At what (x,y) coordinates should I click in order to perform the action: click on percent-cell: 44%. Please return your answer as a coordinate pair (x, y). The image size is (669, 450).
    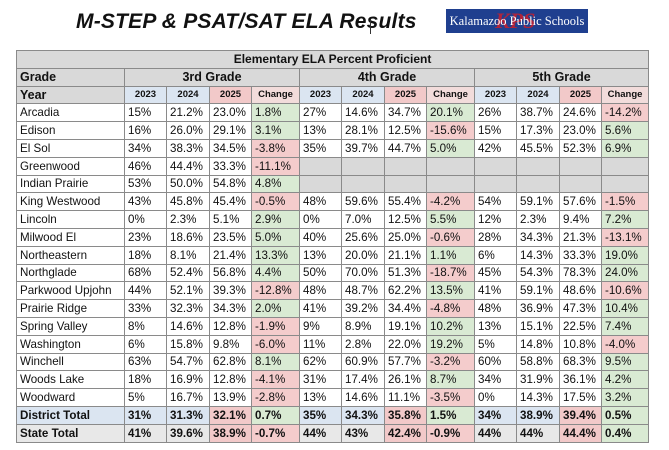
    Looking at the image, I should click on (495, 433).